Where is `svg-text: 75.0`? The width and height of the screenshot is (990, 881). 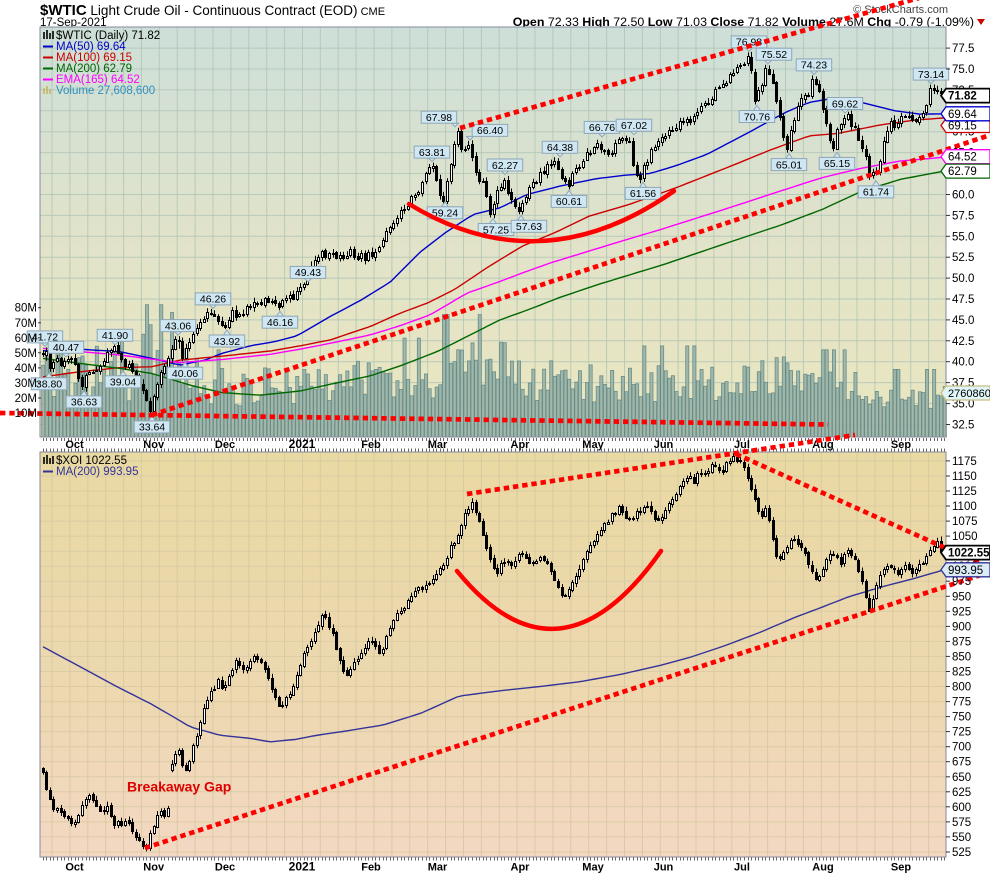 svg-text: 75.0 is located at coordinates (963, 70).